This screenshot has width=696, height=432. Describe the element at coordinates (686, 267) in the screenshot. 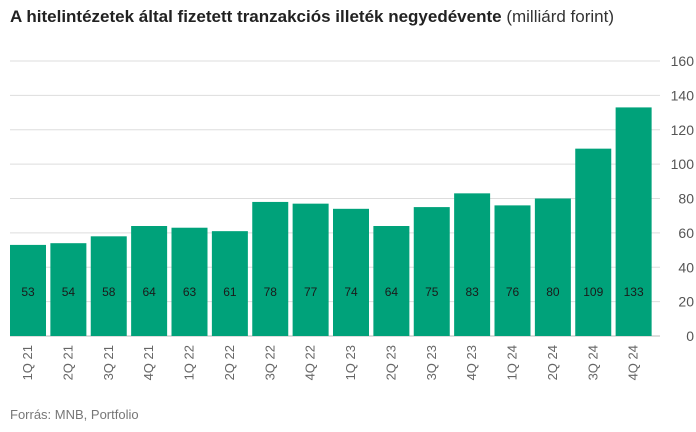

I see `y-tick-label: 40` at that location.